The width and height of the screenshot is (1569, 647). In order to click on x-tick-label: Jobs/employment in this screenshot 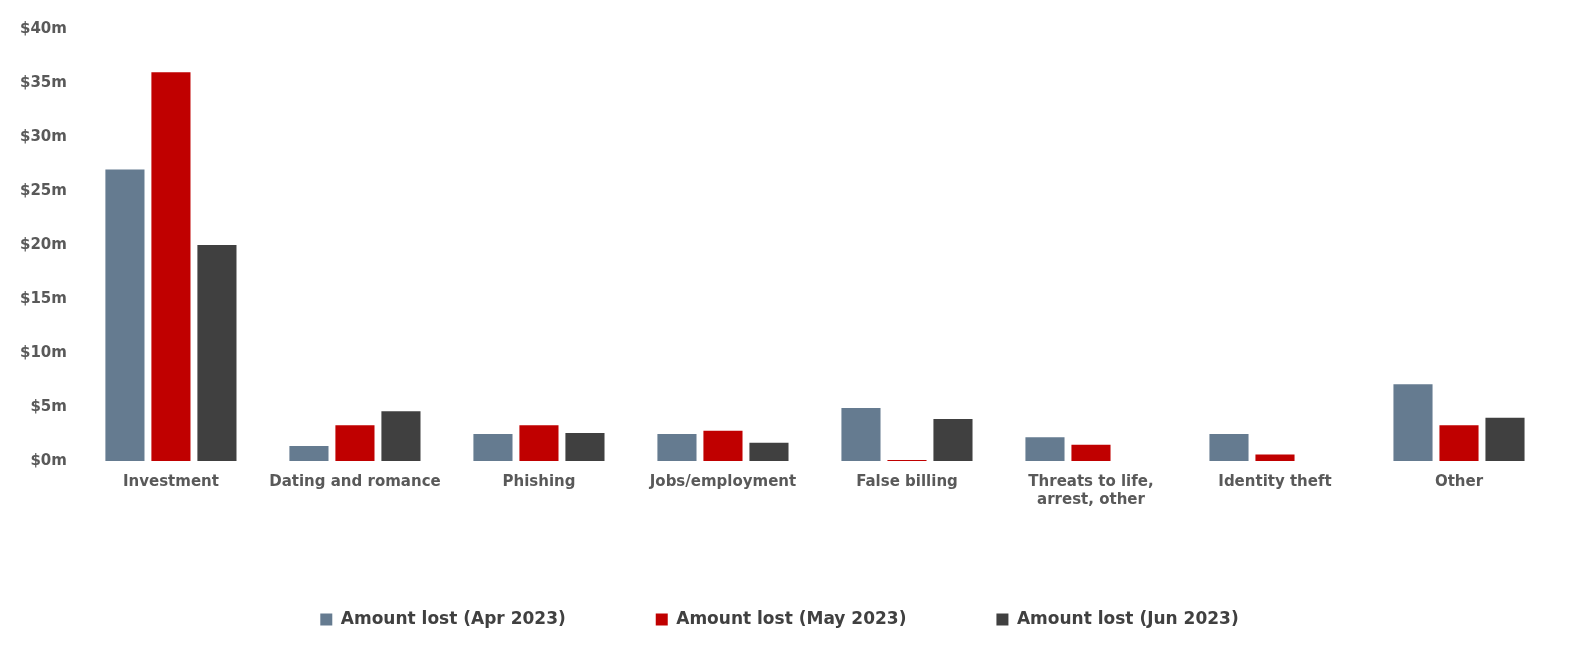, I will do `click(722, 480)`.